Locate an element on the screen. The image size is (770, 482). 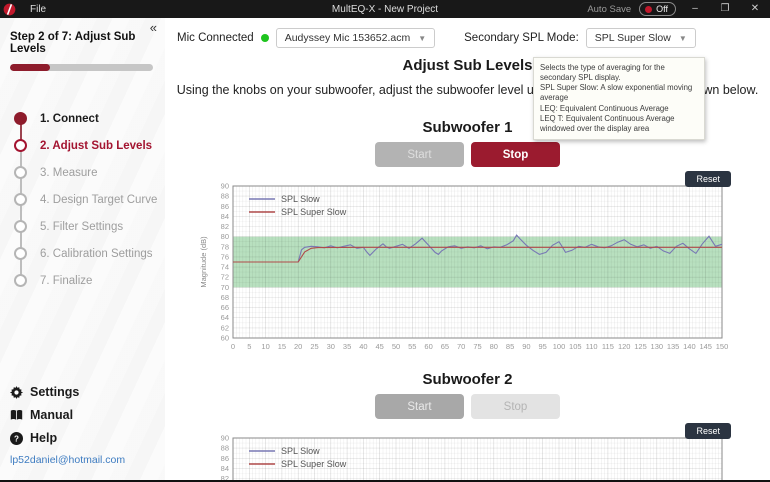
svg-text: 150 is located at coordinates (722, 346).